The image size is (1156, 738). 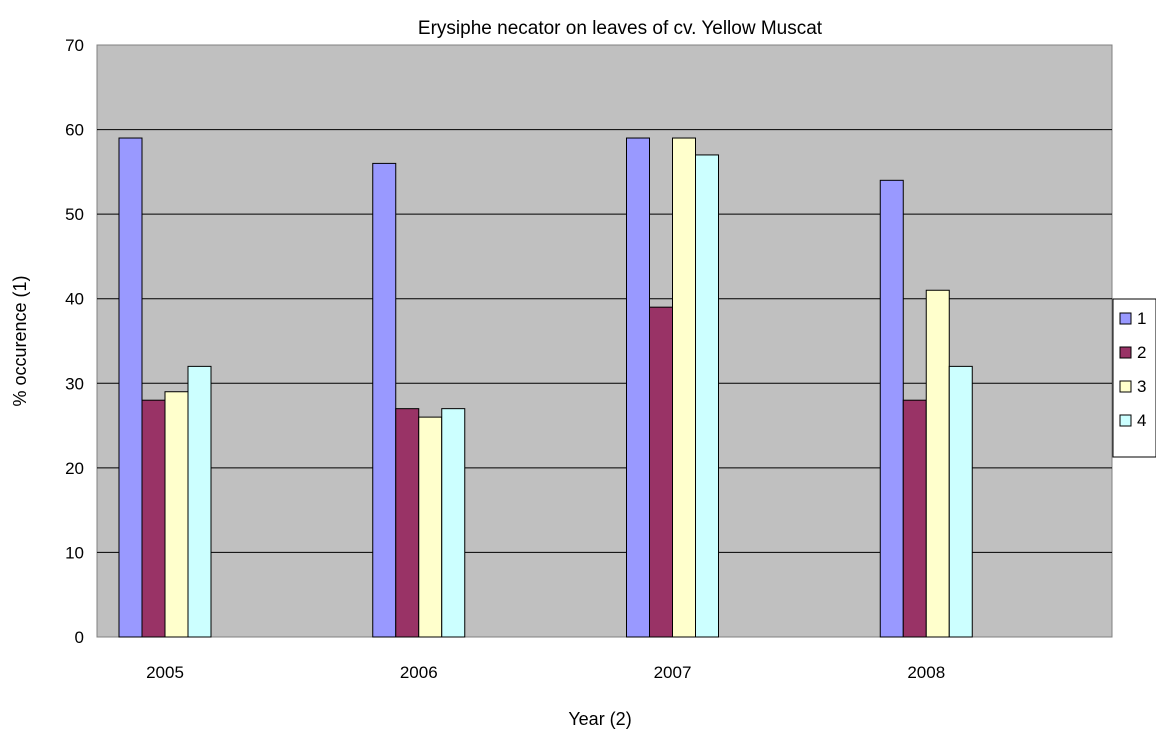 What do you see at coordinates (74, 468) in the screenshot?
I see `y-tick-label: 20` at bounding box center [74, 468].